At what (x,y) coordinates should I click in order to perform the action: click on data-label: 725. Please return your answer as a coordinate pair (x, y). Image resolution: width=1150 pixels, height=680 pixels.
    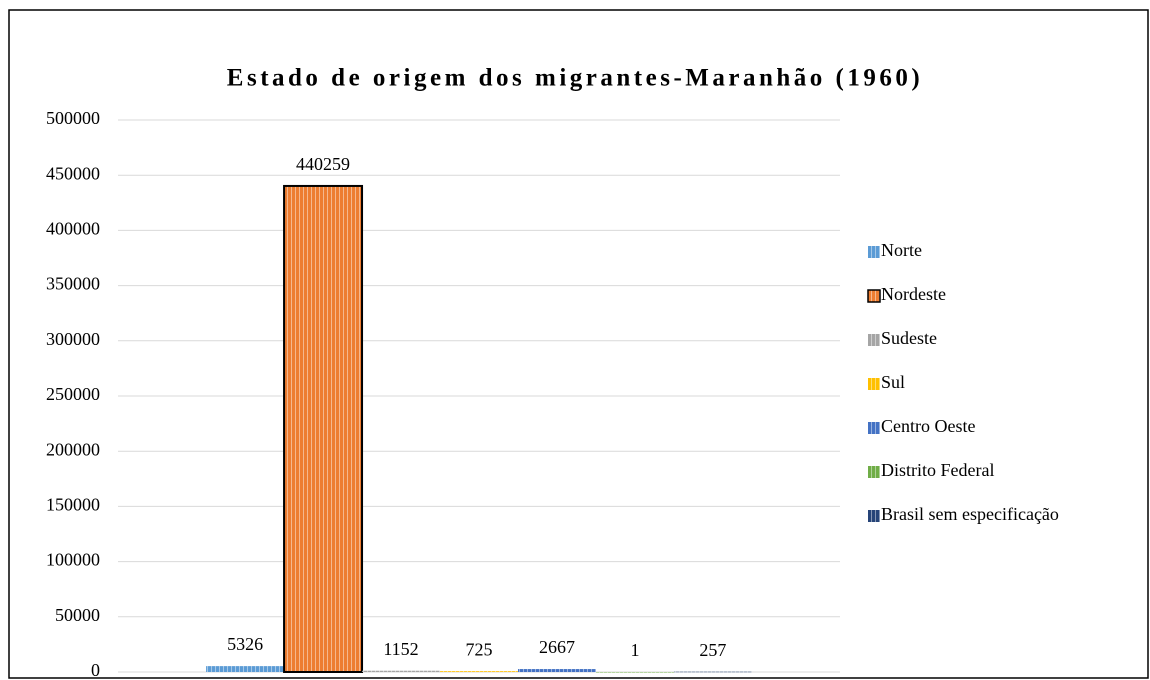
    Looking at the image, I should click on (479, 649).